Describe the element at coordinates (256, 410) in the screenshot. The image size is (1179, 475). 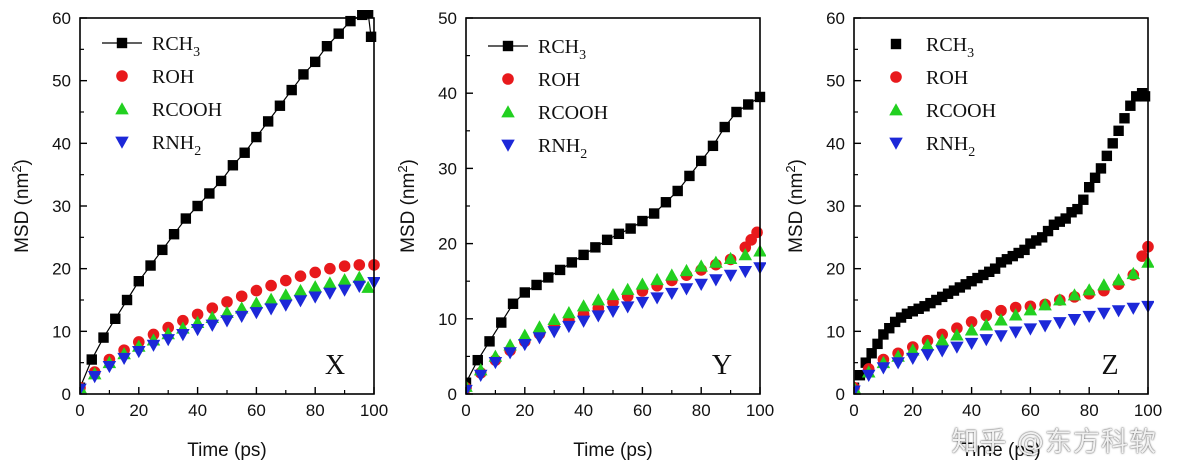
I see `x-tick-label: 60` at that location.